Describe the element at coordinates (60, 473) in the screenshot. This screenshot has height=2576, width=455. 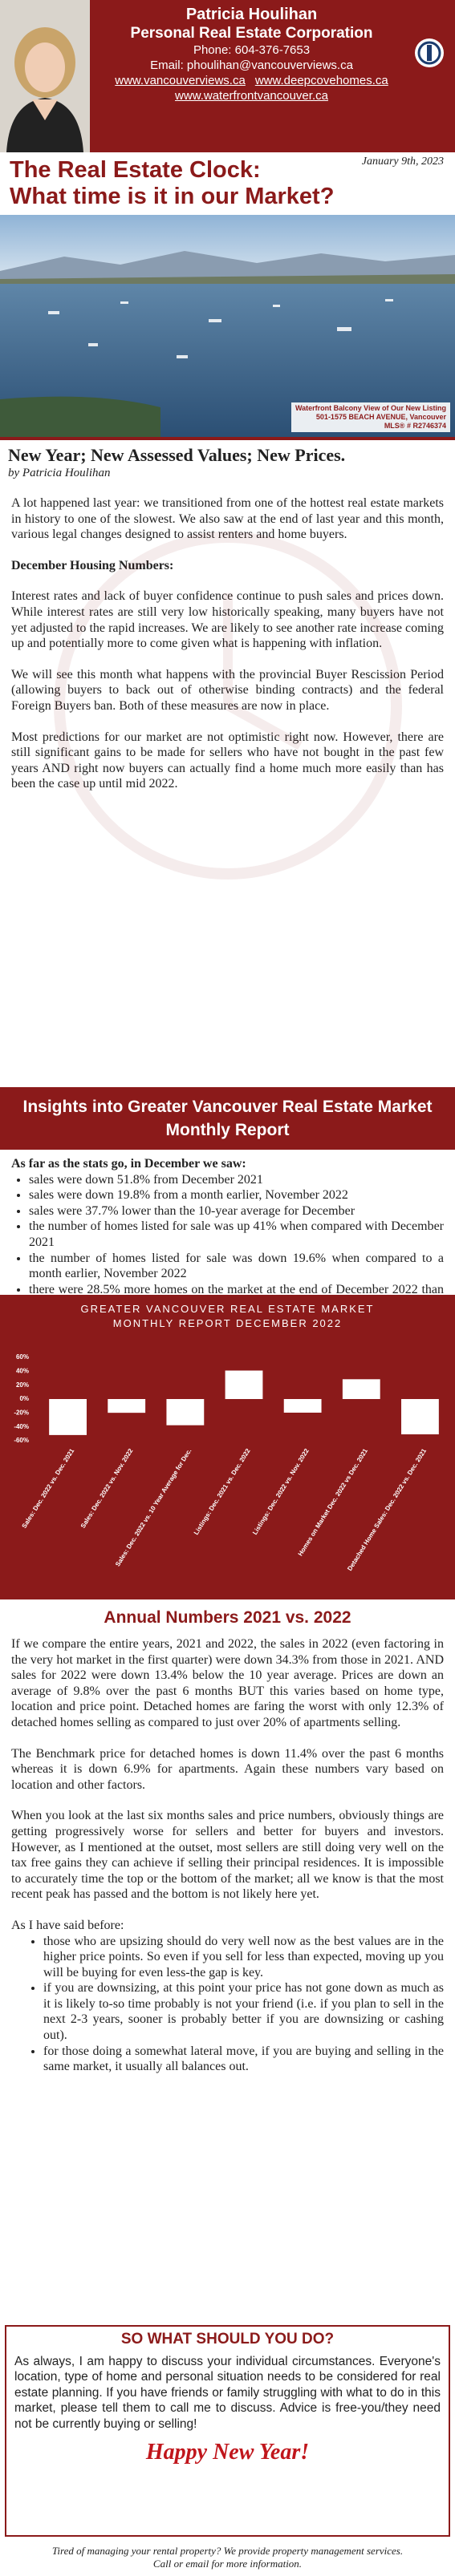
I see `byline: by Patricia Houlihan` at that location.